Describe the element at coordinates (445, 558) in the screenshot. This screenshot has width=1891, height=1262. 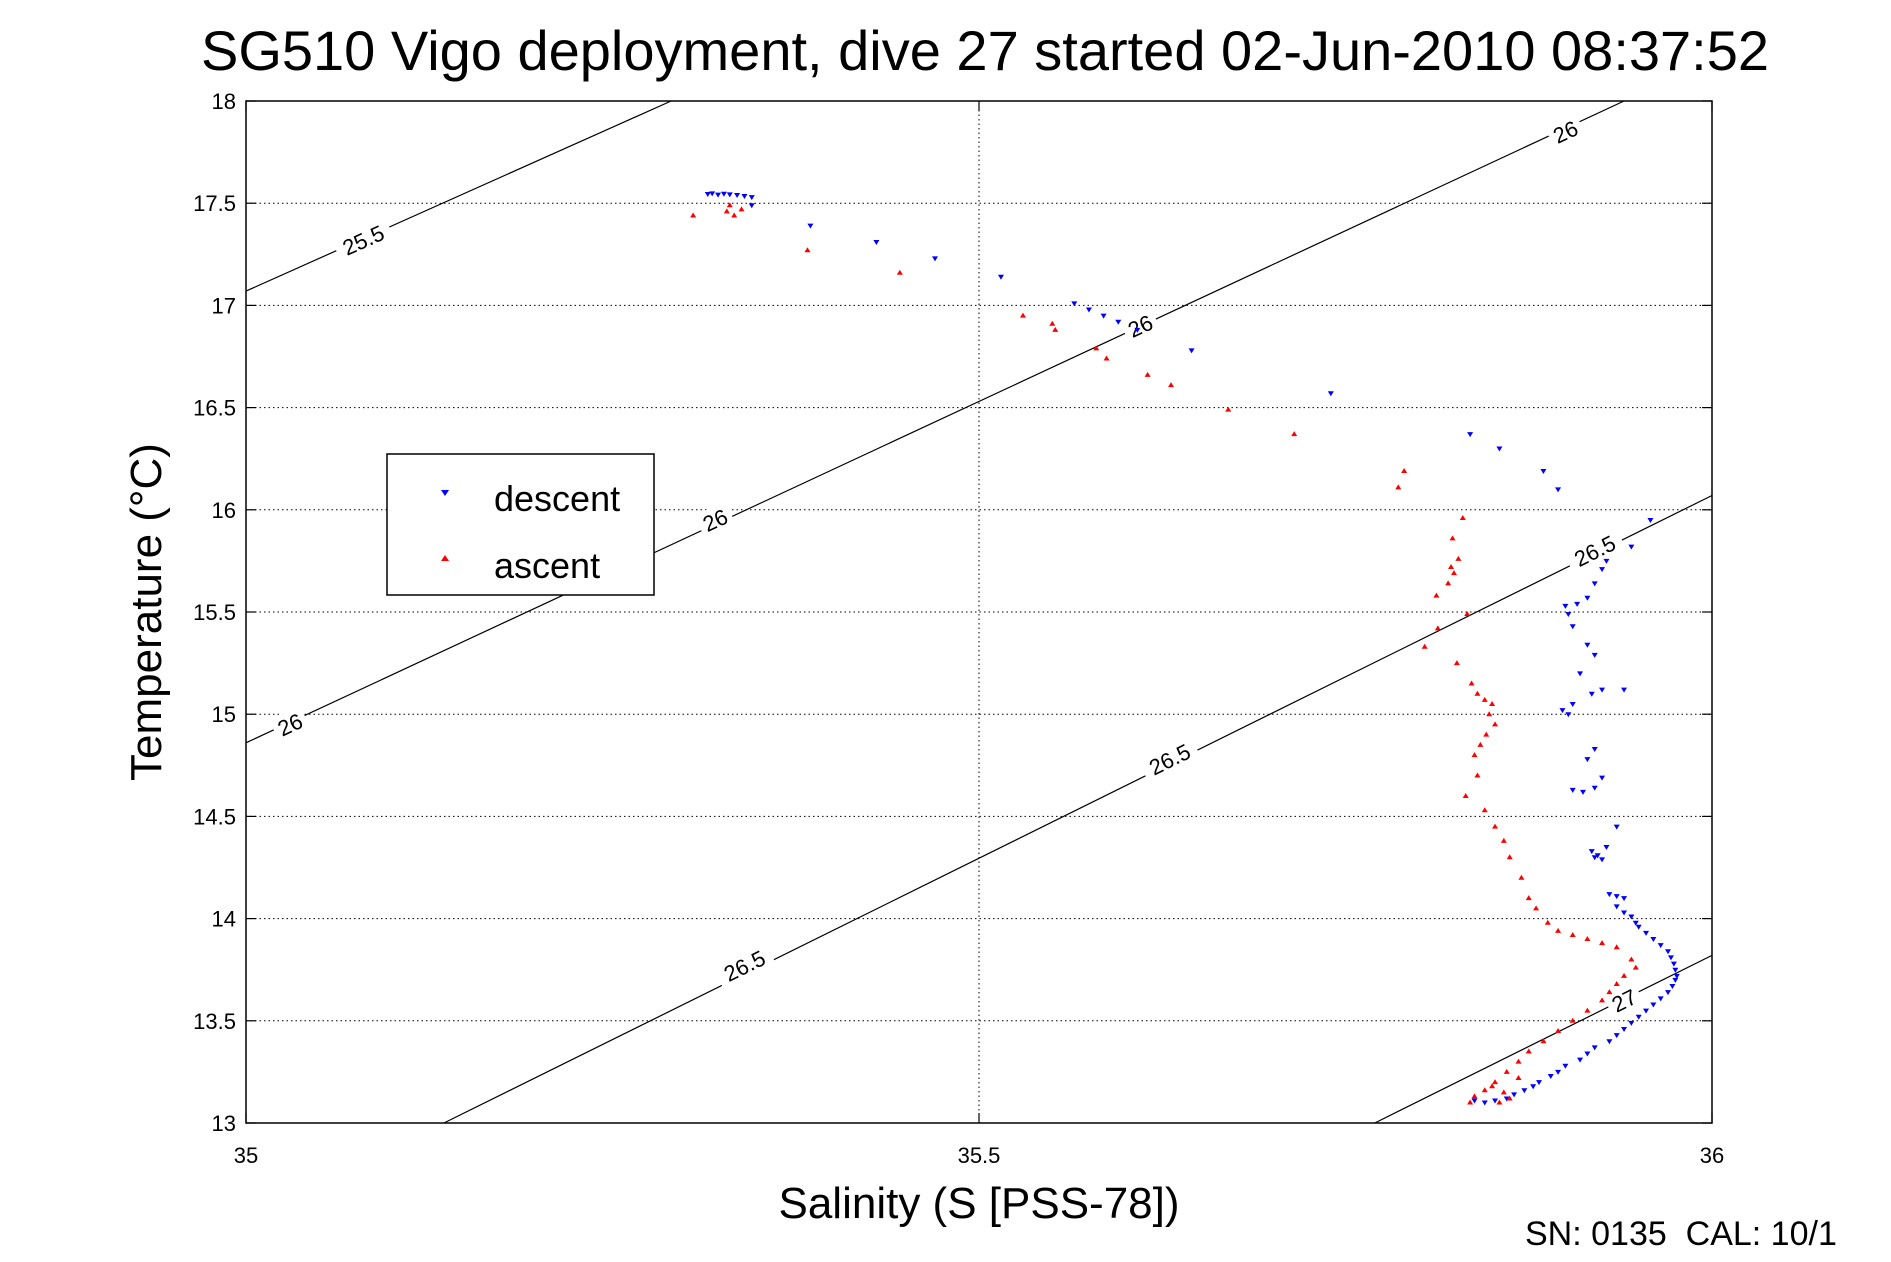
I see `legend-ascent-marker` at that location.